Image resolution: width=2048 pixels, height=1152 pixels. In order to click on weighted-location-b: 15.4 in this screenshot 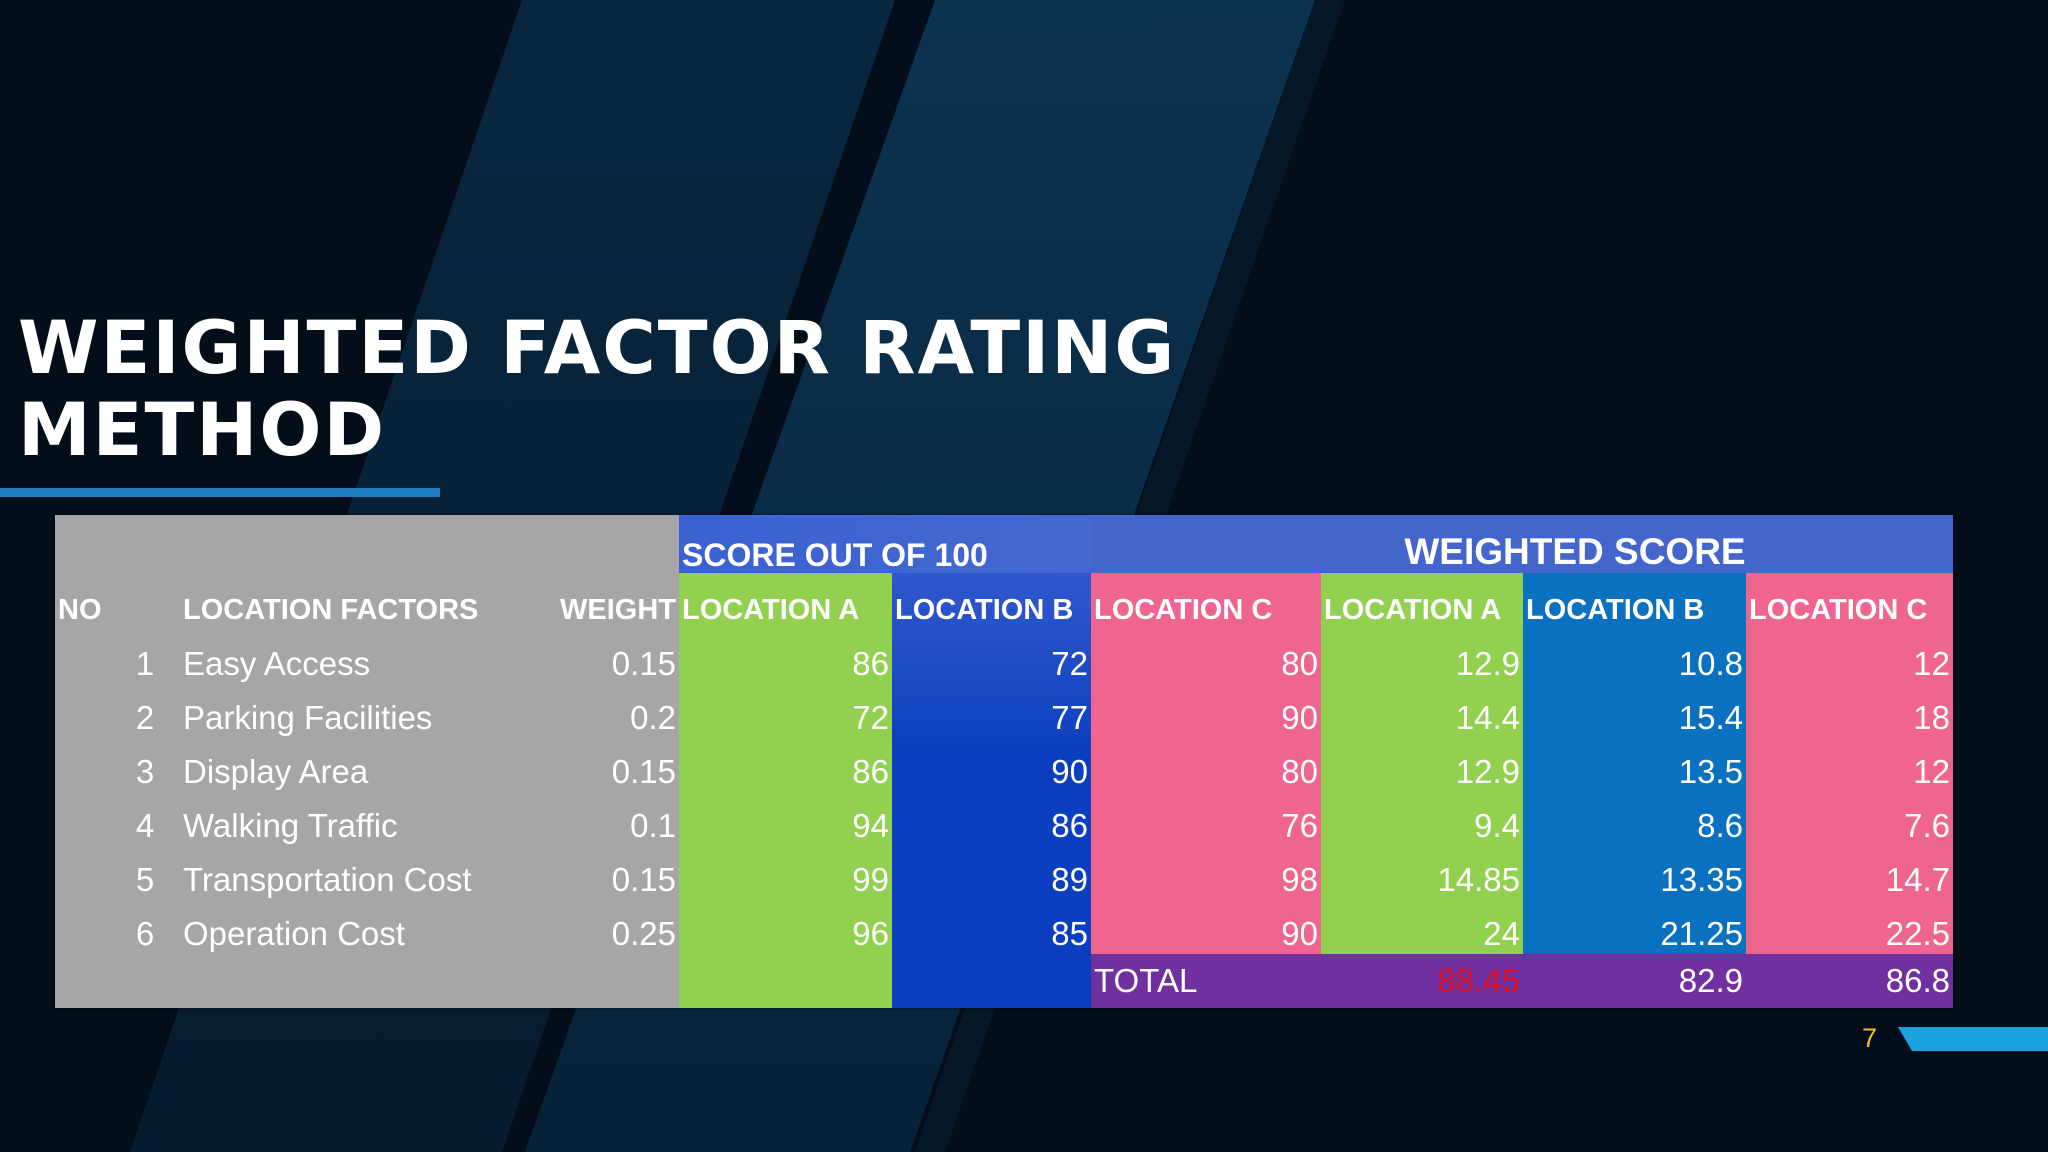, I will do `click(1710, 717)`.